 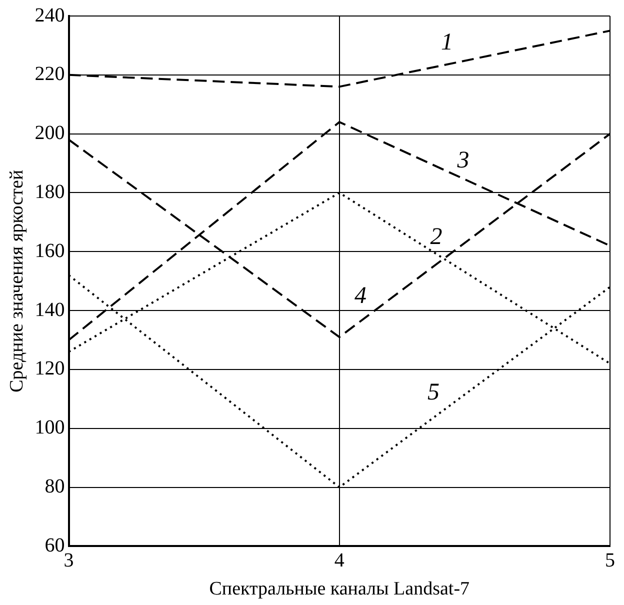 What do you see at coordinates (49, 251) in the screenshot?
I see `y-tick-label: 160` at bounding box center [49, 251].